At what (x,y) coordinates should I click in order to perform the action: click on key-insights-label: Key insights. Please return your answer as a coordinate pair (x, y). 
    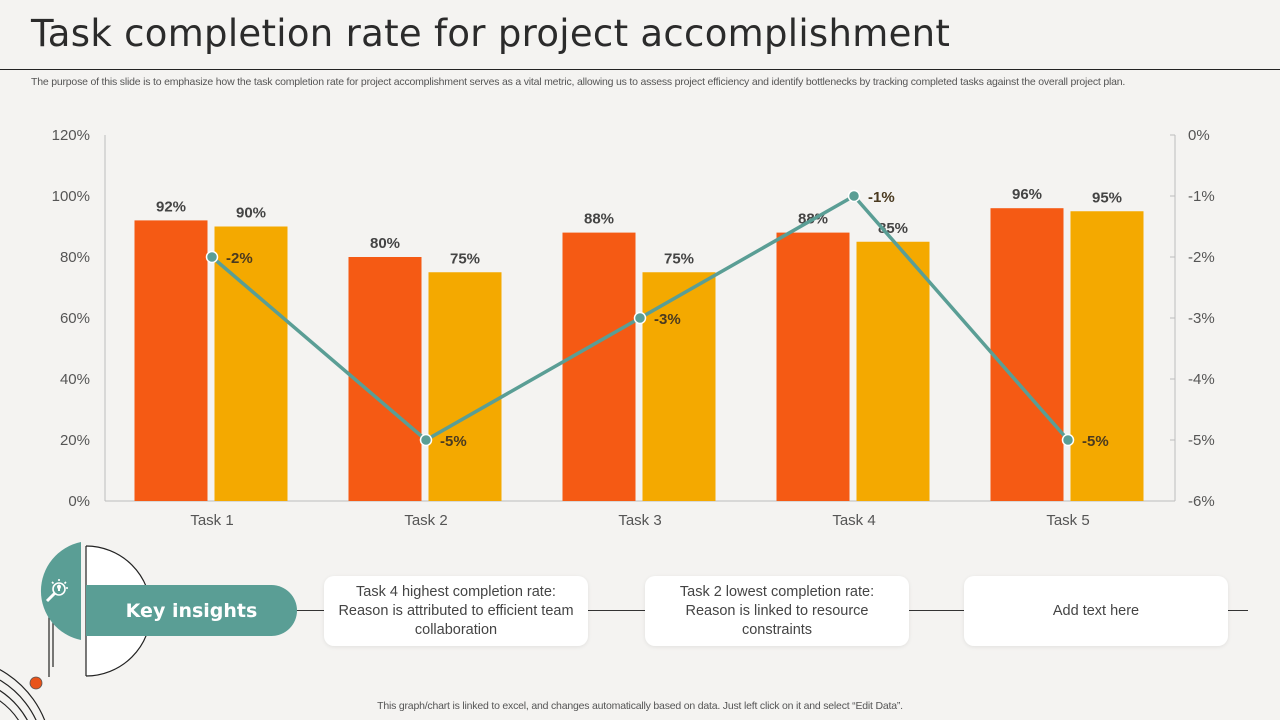
    Looking at the image, I should click on (191, 610).